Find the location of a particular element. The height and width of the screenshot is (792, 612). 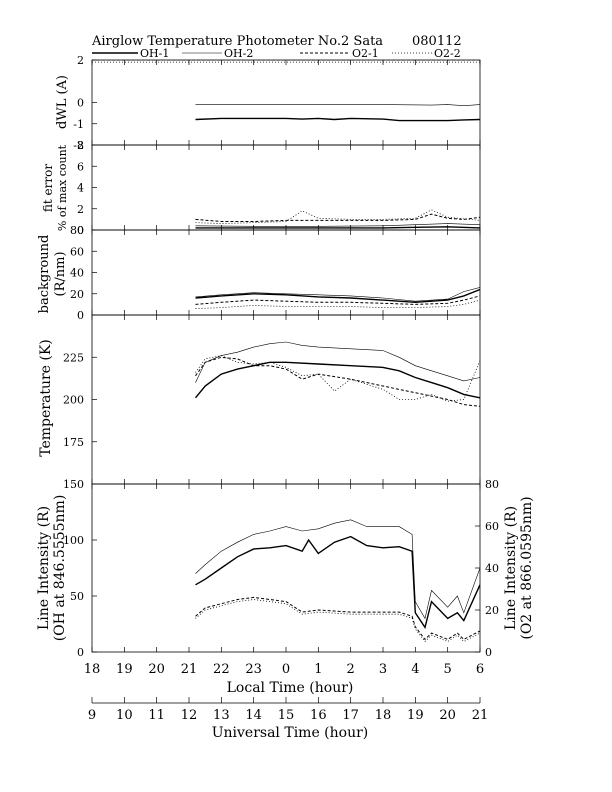

temp-ytick-label: 175 is located at coordinates (73, 442).